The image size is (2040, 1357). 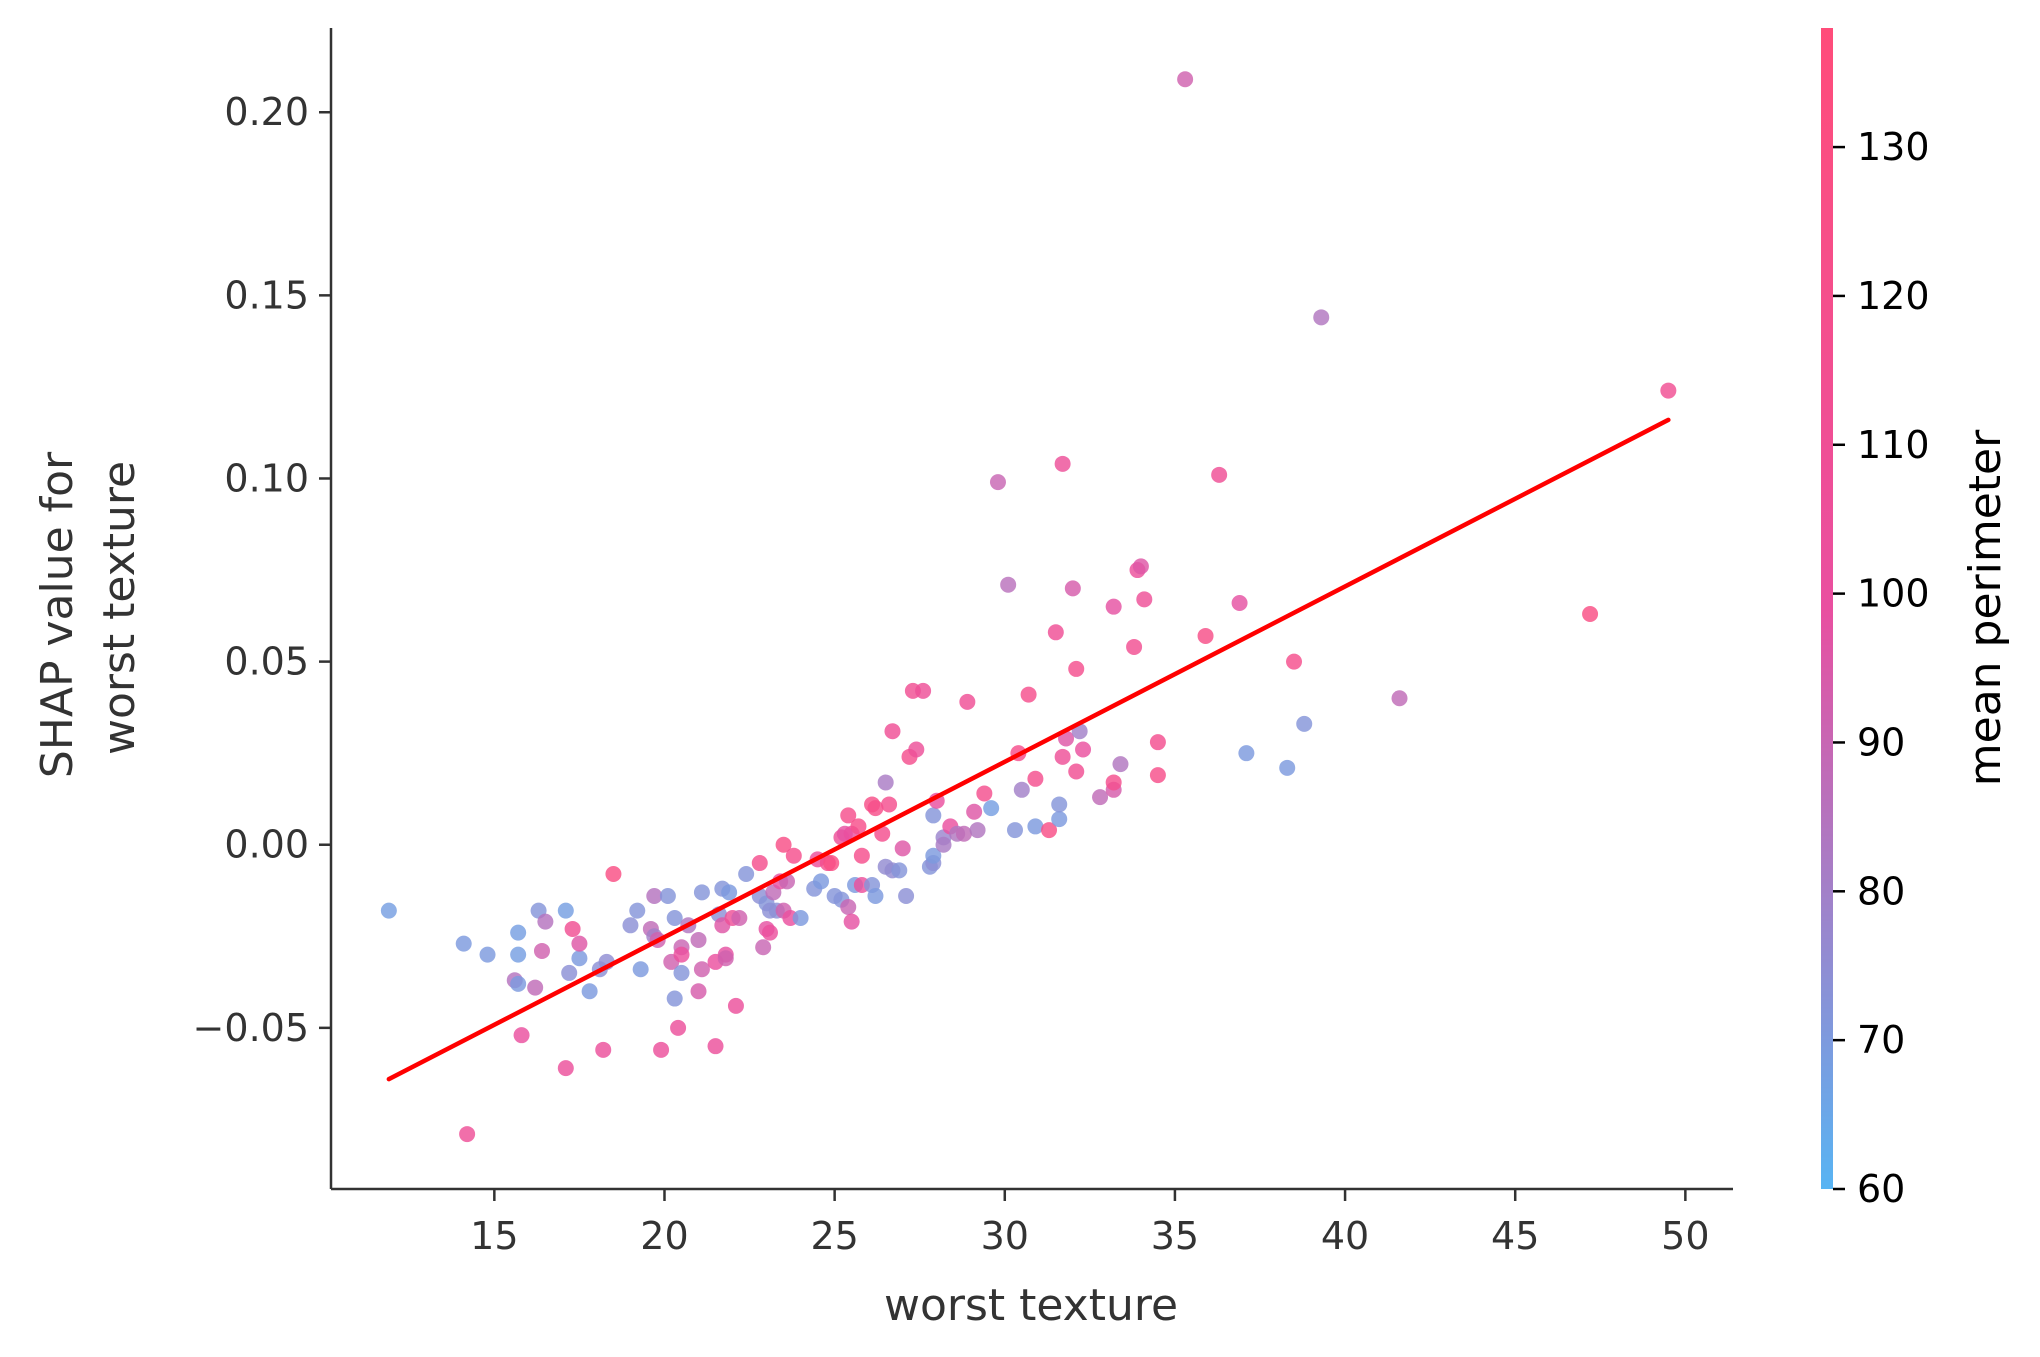 I want to click on x-tick-label: 45, so click(x=1515, y=1236).